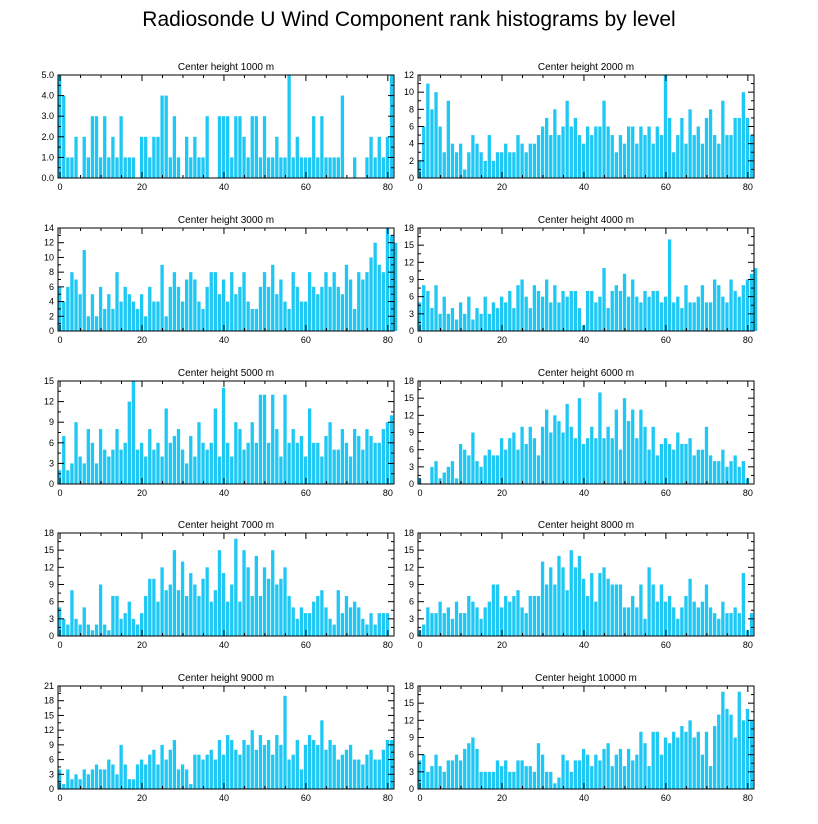  Describe the element at coordinates (666, 645) in the screenshot. I see `x-tick-label: 60` at that location.